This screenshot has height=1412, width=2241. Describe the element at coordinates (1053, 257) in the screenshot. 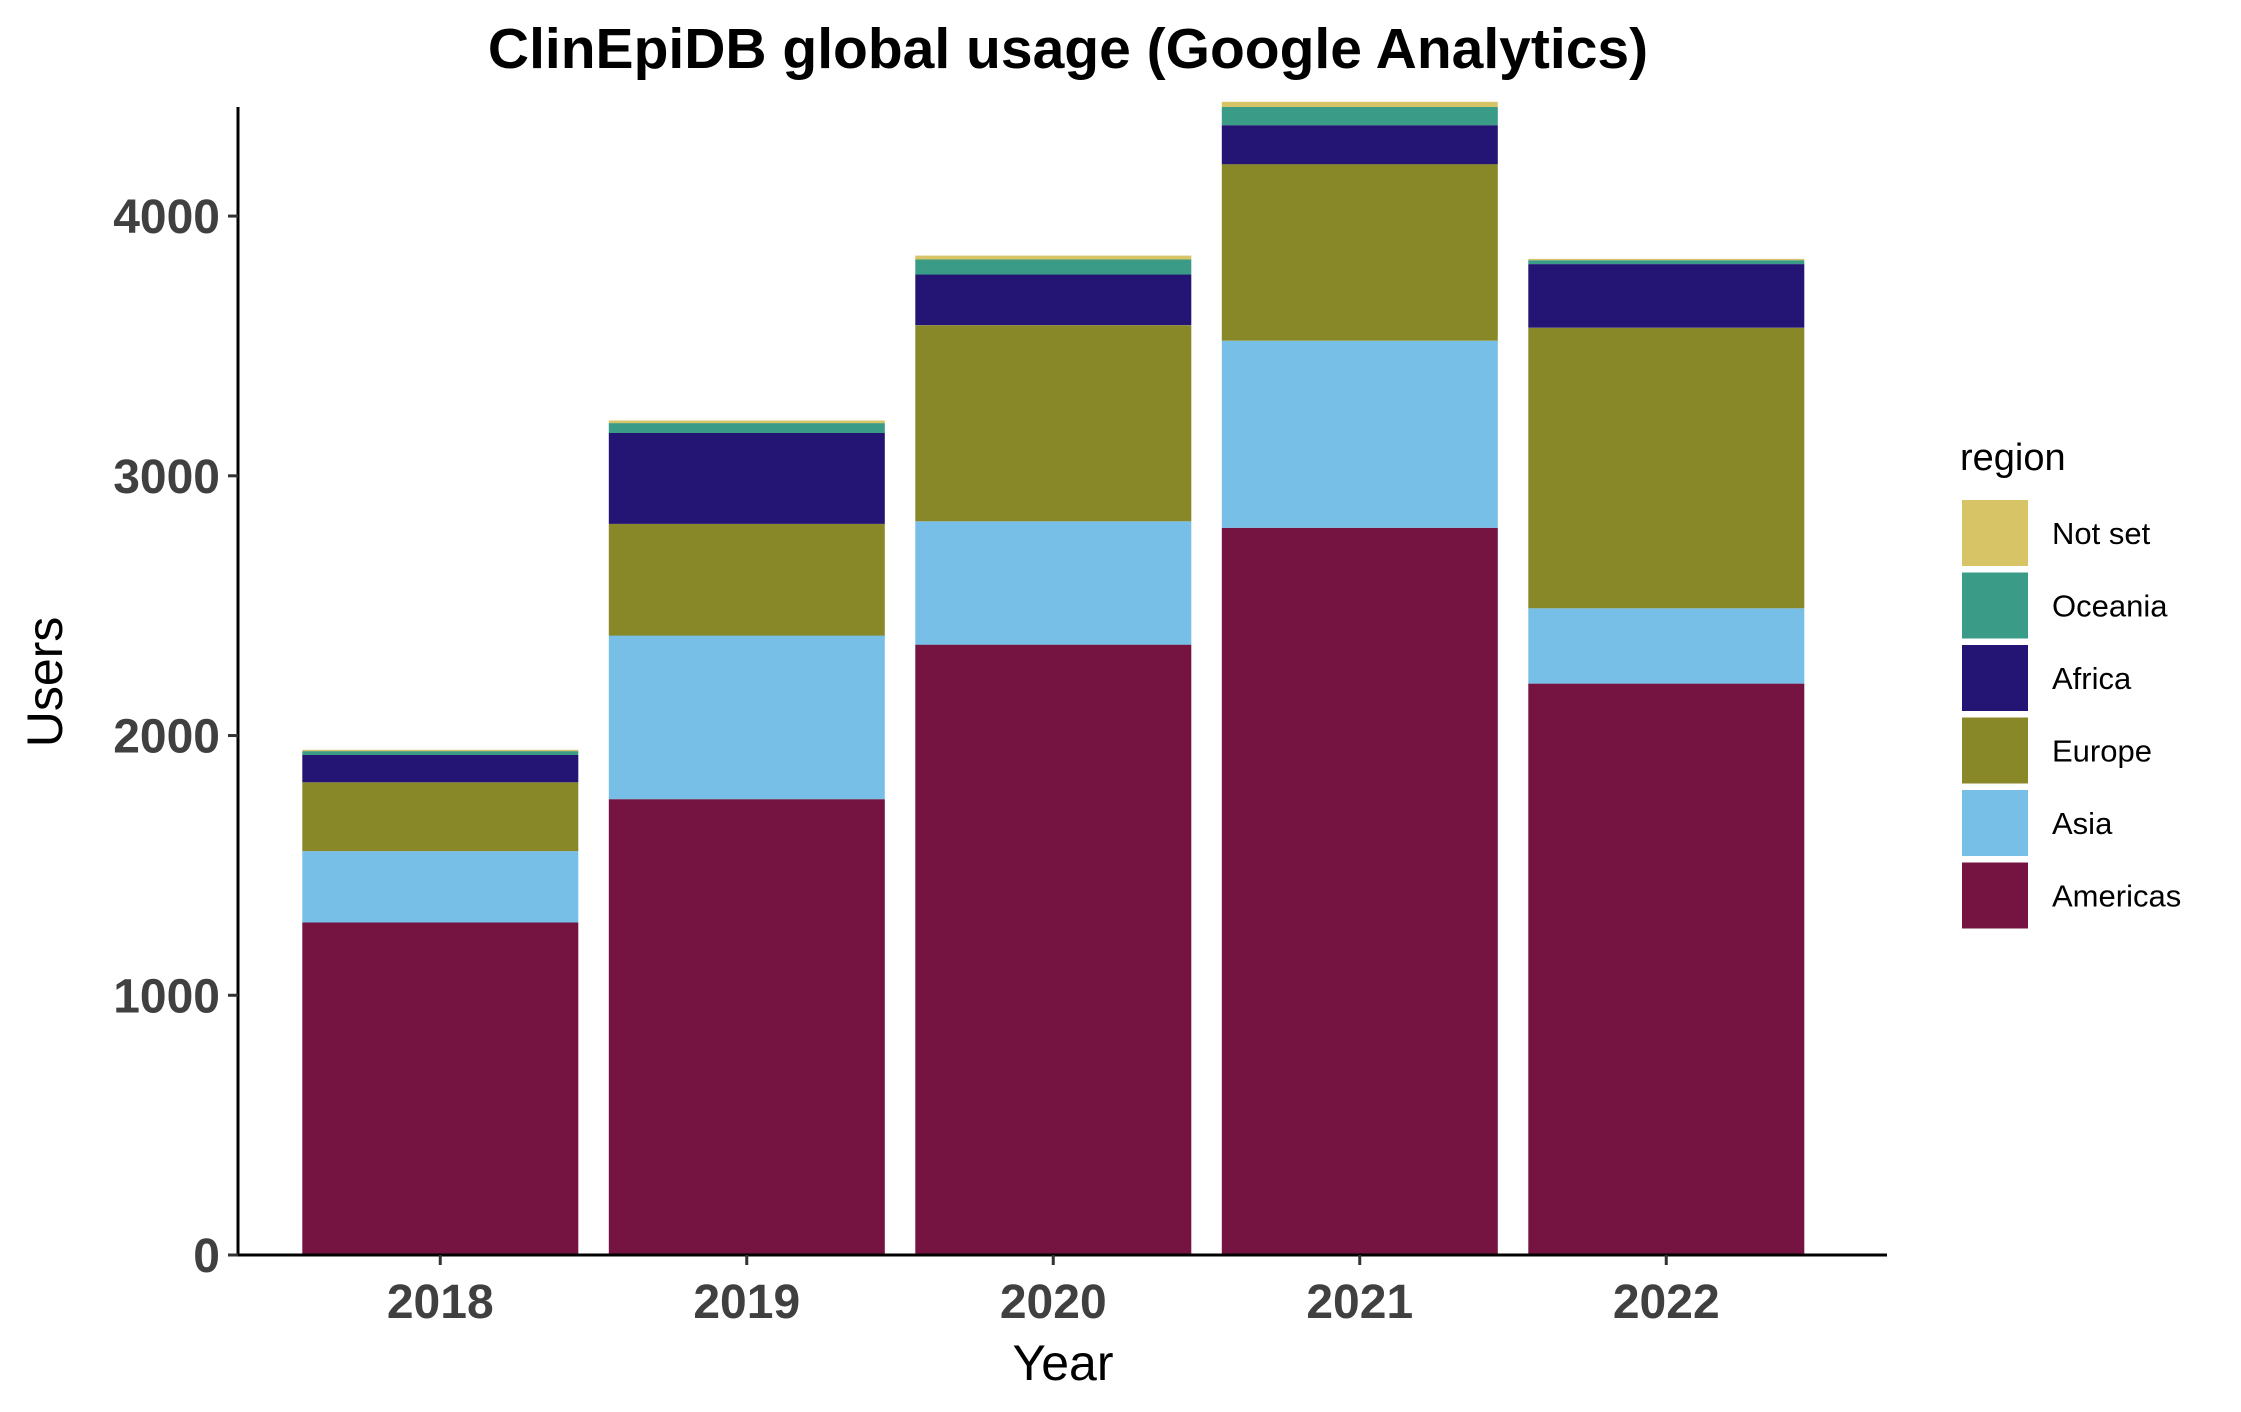

I see `bar-2020-not-set` at that location.